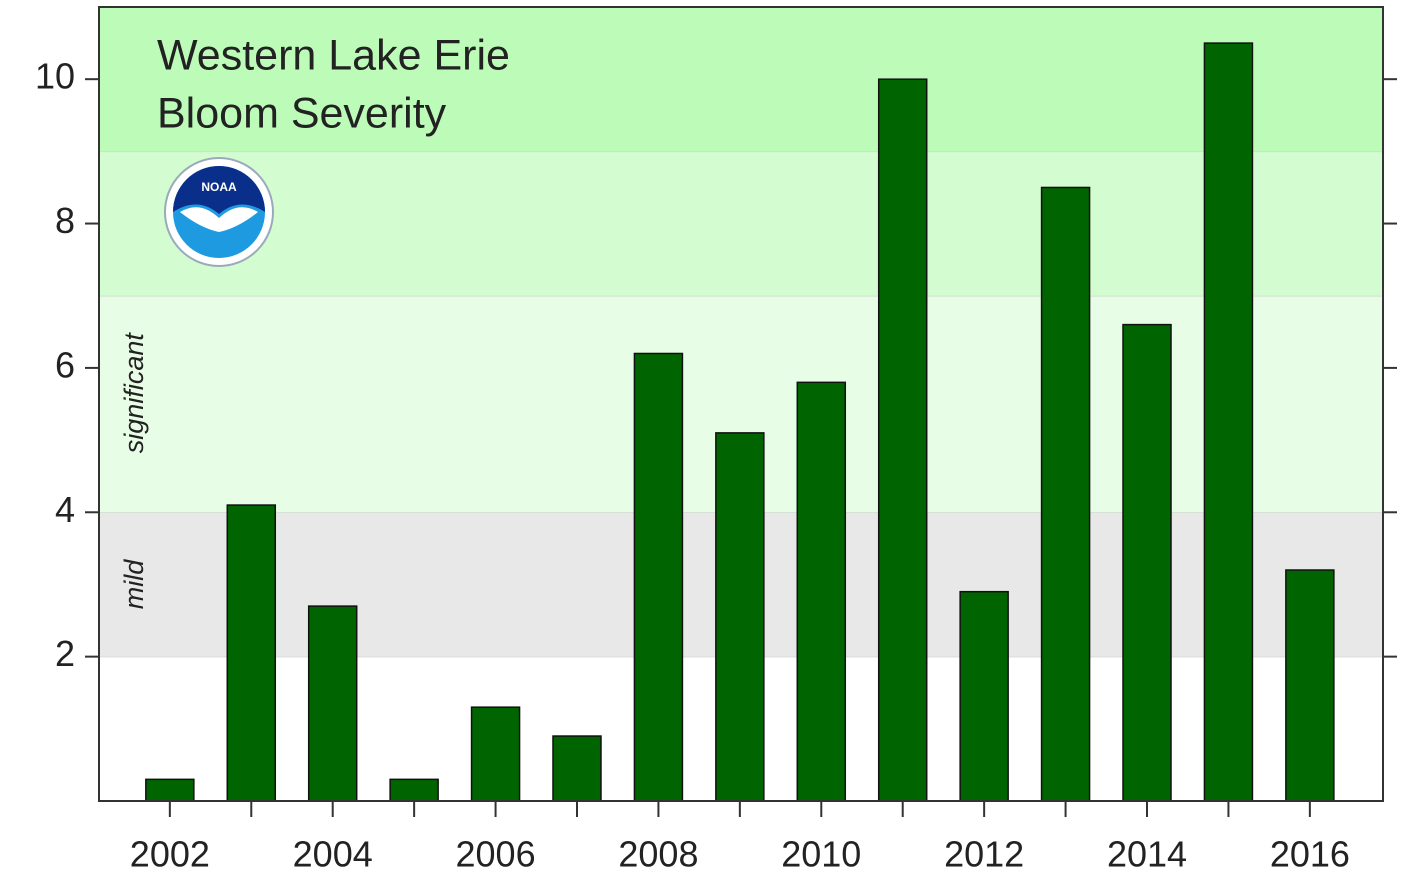 The width and height of the screenshot is (1408, 879). Describe the element at coordinates (170, 854) in the screenshot. I see `x-tick-label: 2002` at that location.